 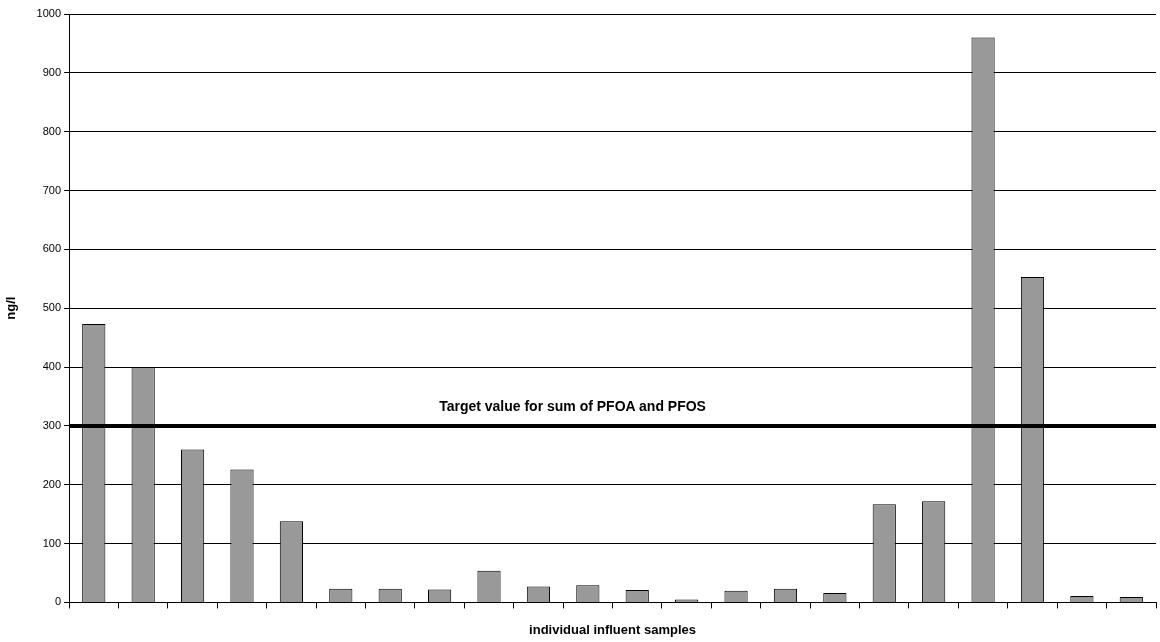 What do you see at coordinates (52, 424) in the screenshot?
I see `y-tick-label: 300` at bounding box center [52, 424].